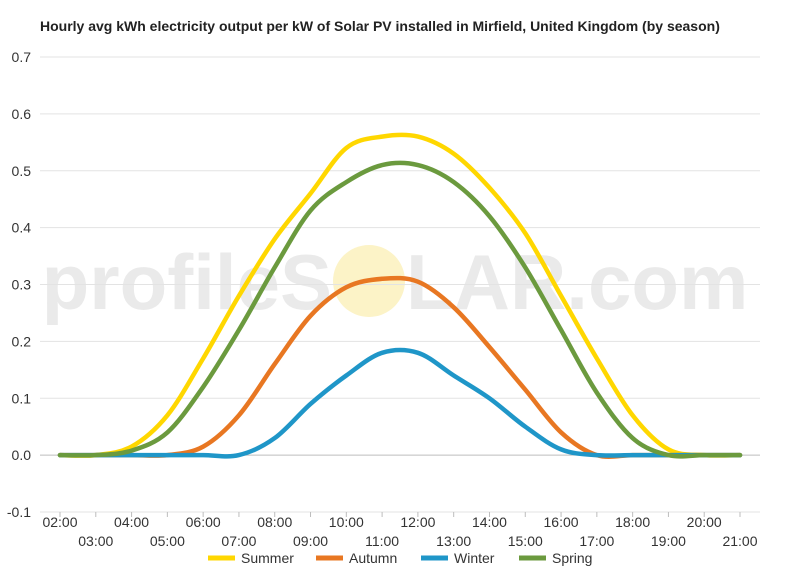  Describe the element at coordinates (382, 541) in the screenshot. I see `x-tick-label: 11:00` at that location.